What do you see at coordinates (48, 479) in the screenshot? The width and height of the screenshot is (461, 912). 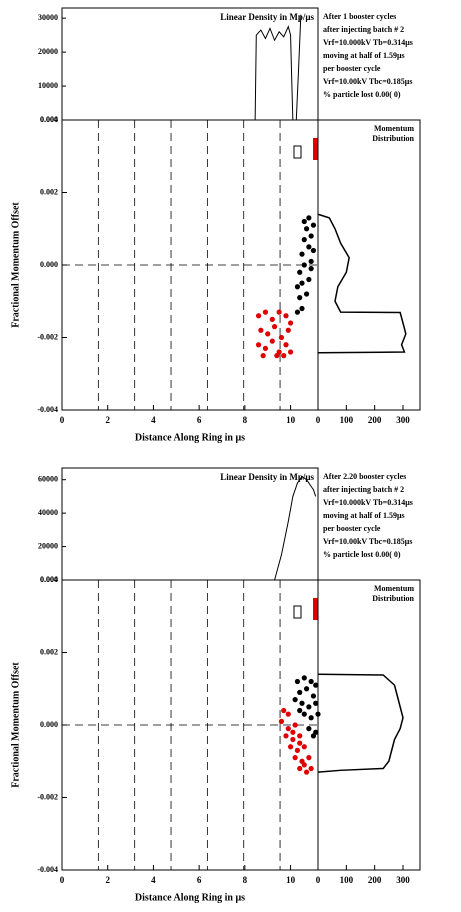 I see `y-tick-label: 60000` at bounding box center [48, 479].